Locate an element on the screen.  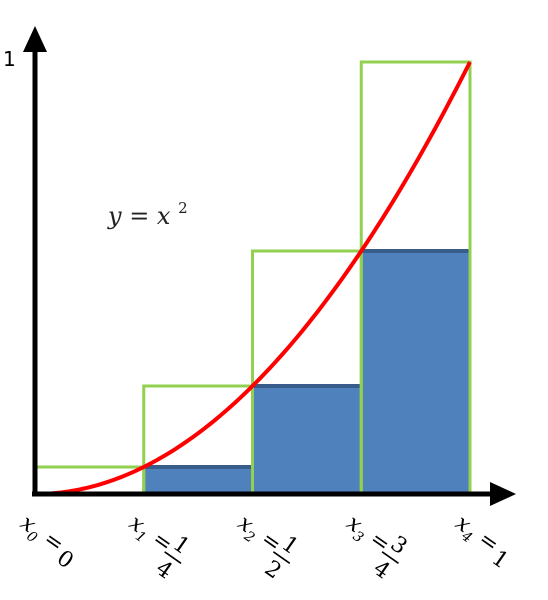
x-tick-label: x4 = 1 is located at coordinates (482, 542).